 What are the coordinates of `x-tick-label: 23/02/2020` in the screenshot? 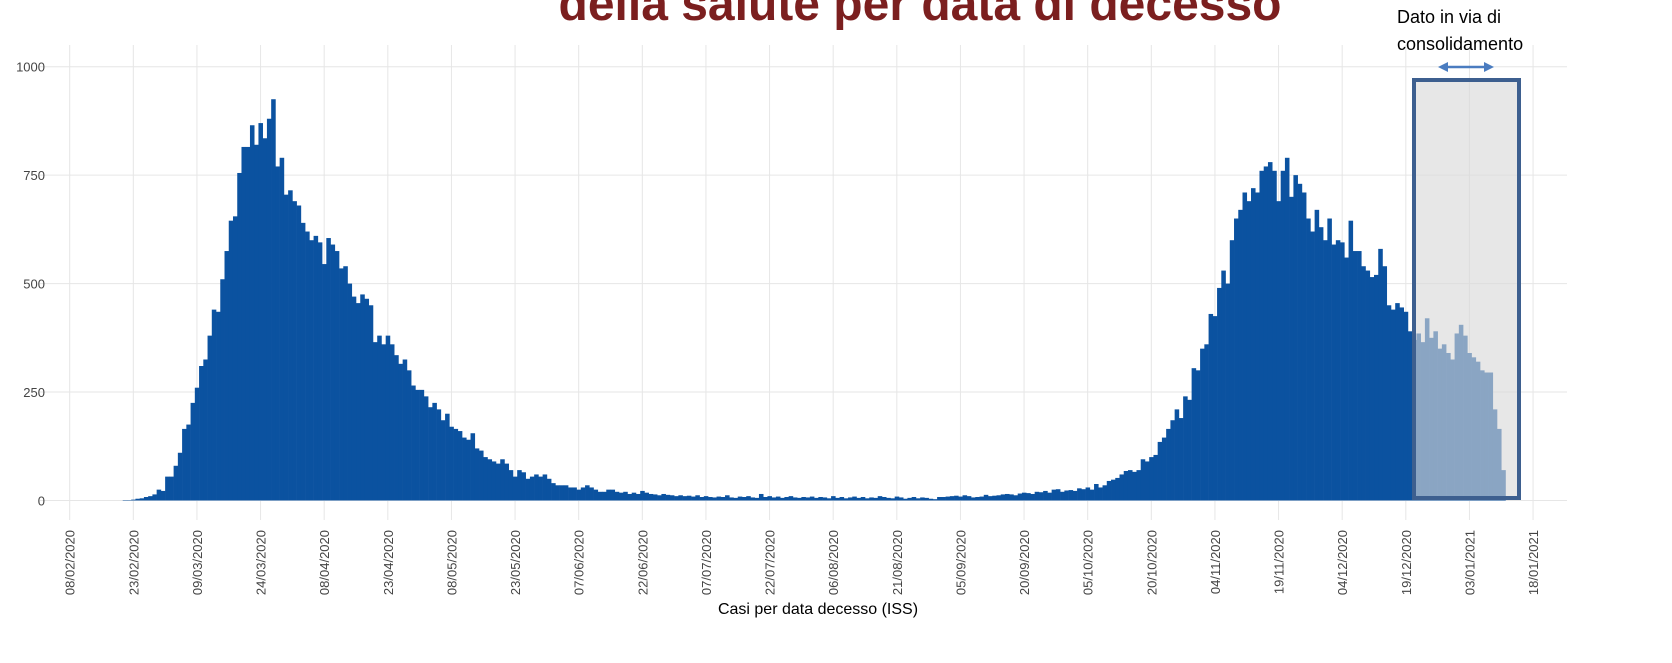 It's located at (133, 562).